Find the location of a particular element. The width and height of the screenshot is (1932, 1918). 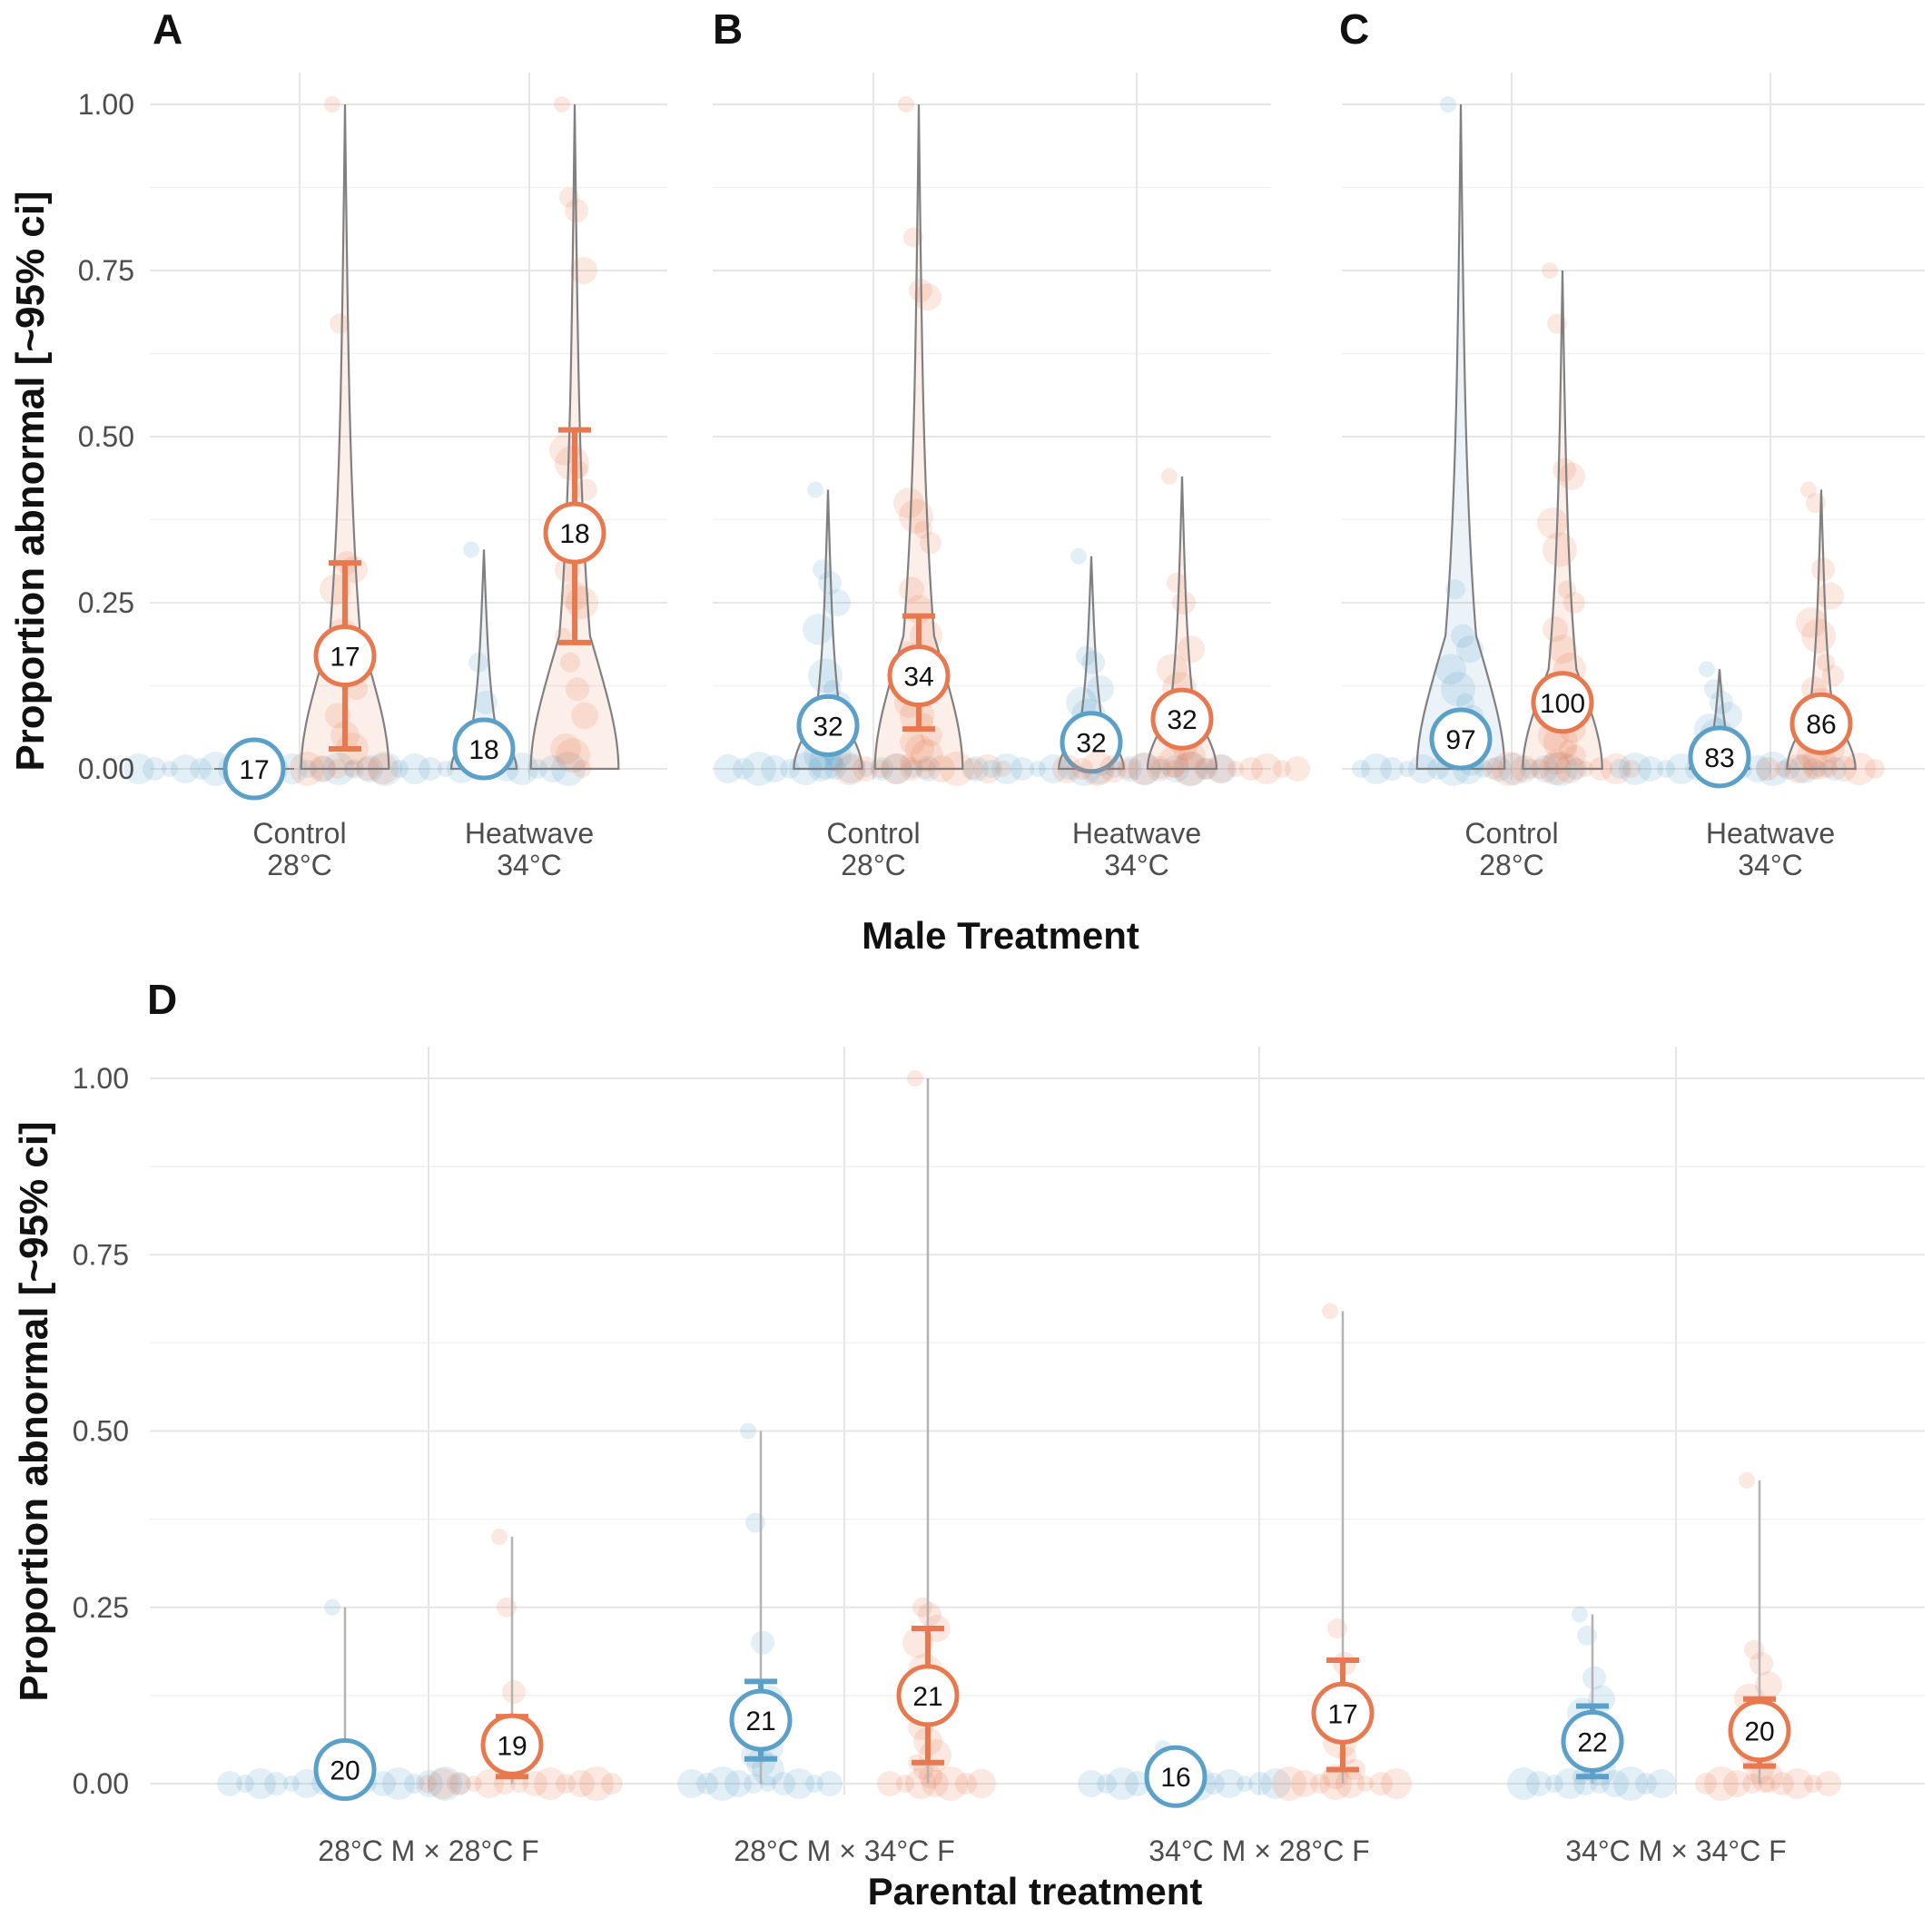

category-label: Heatwave is located at coordinates (1136, 833).